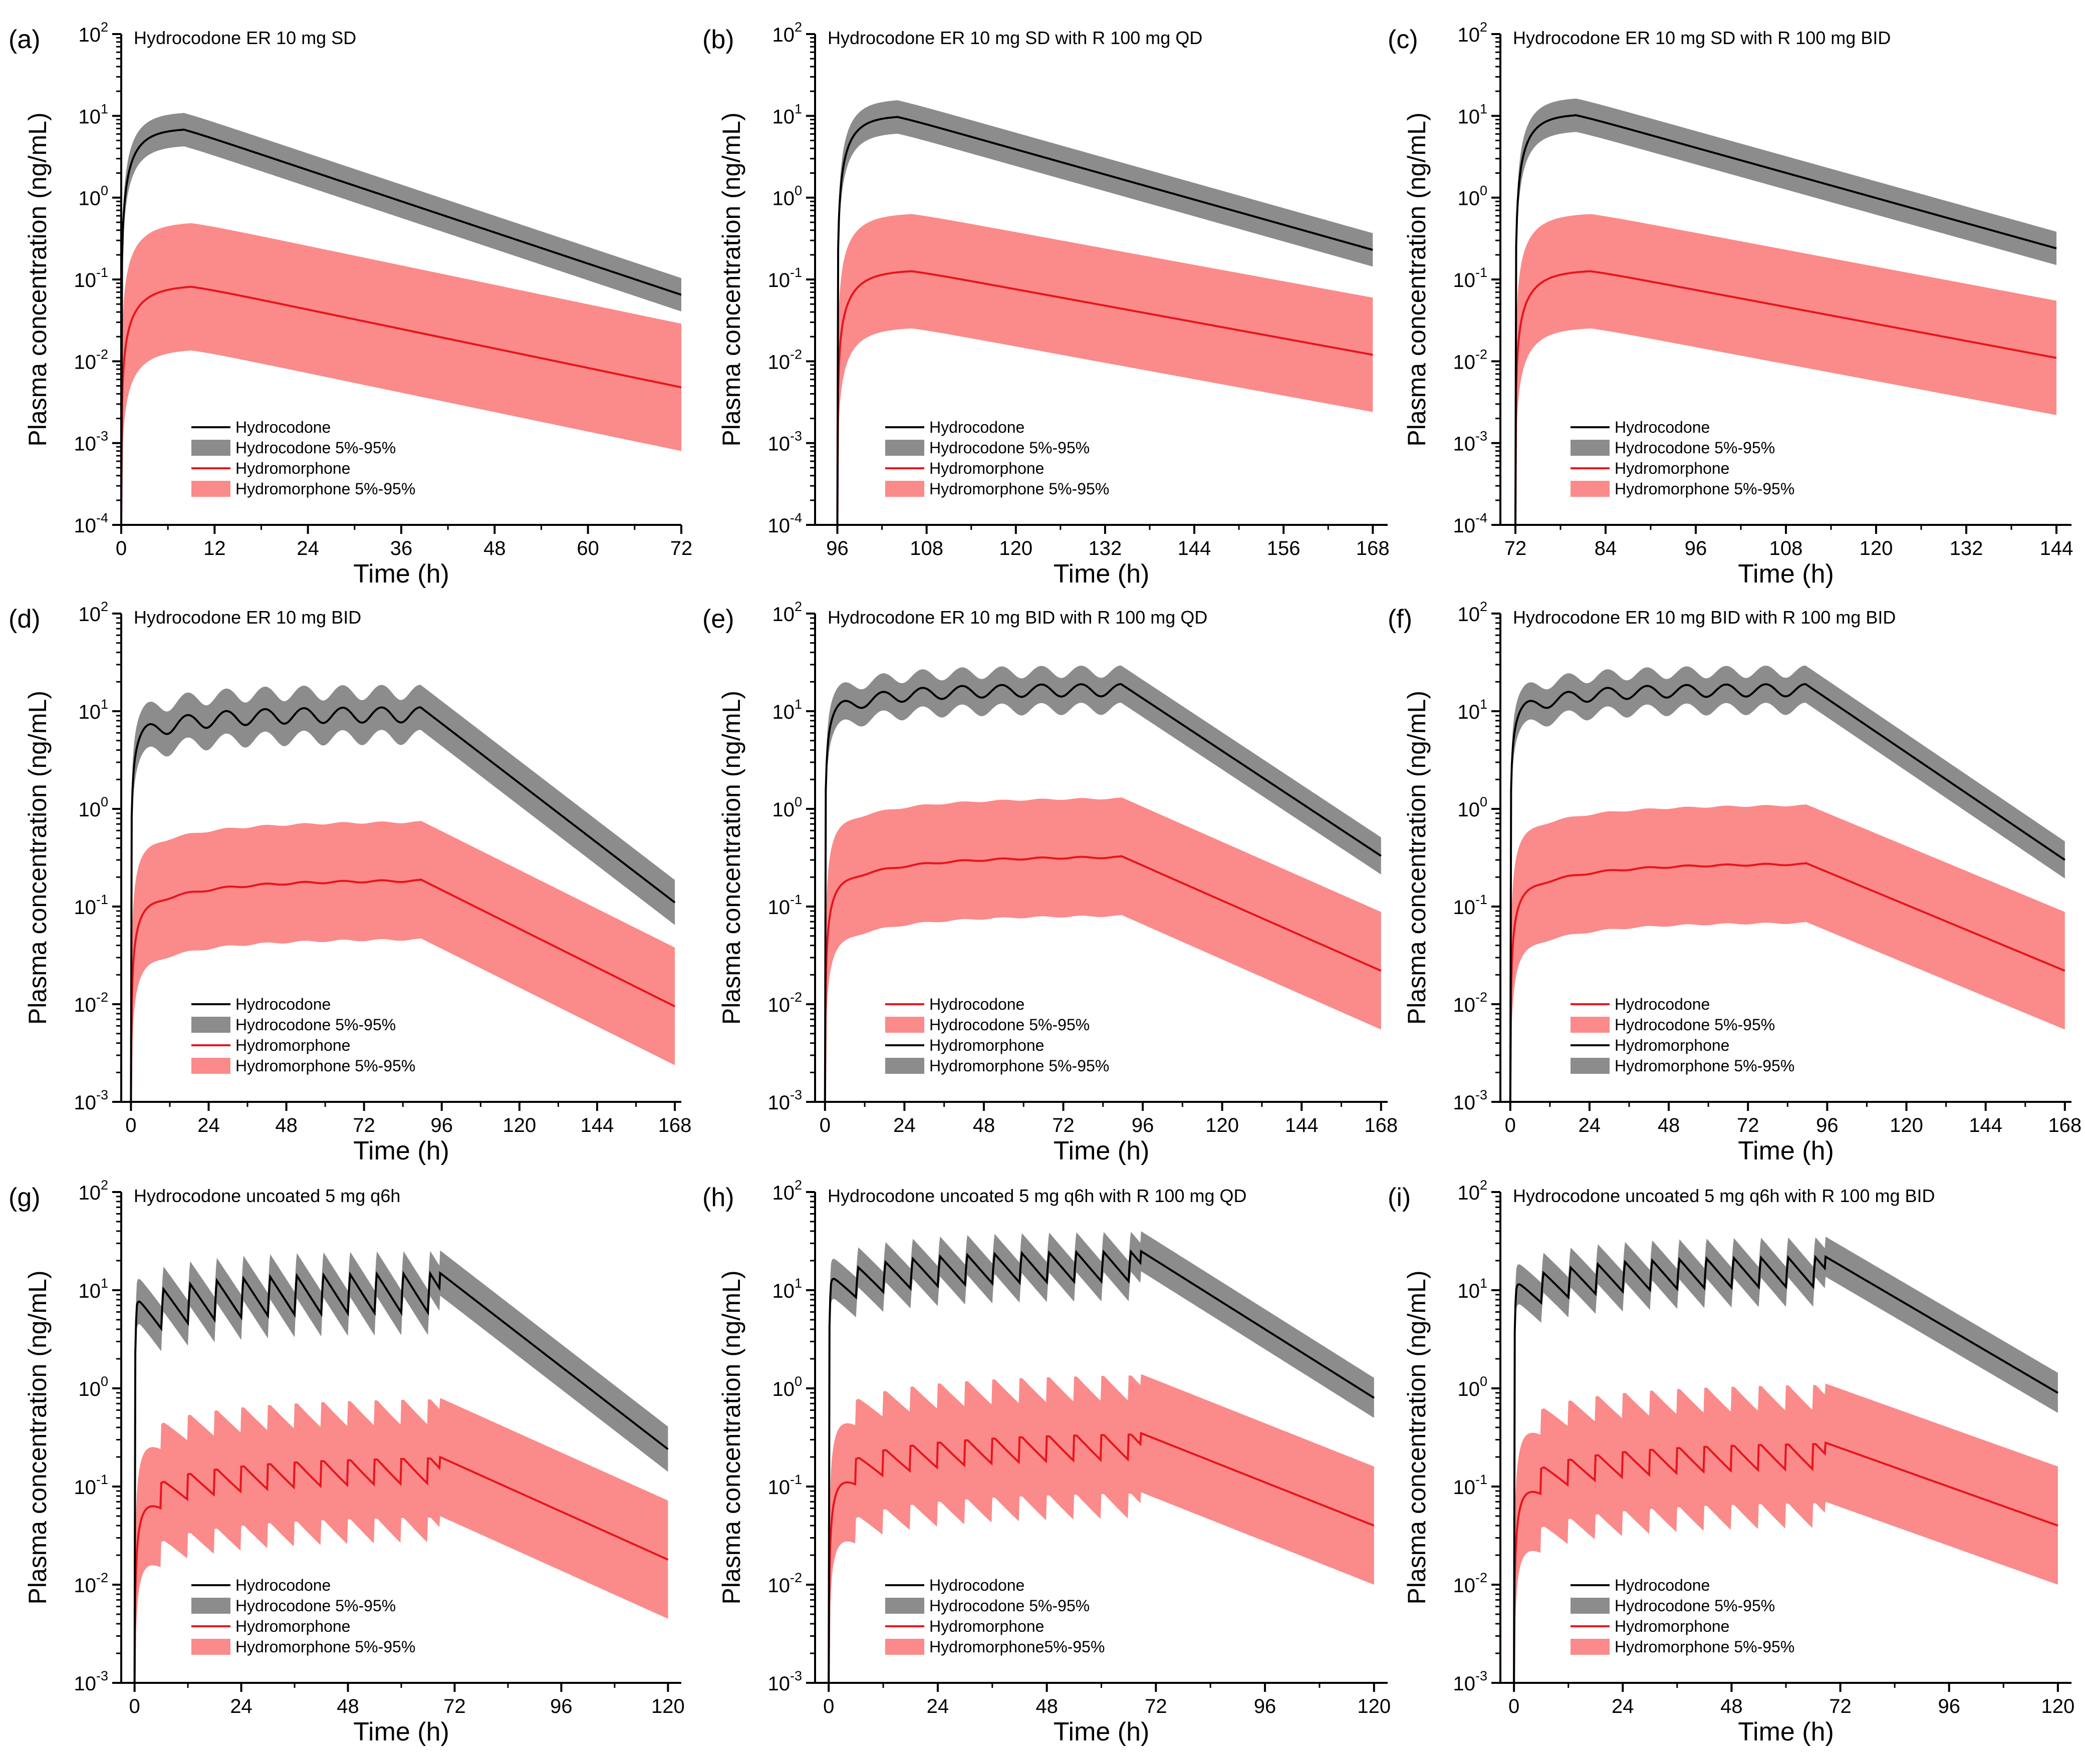 This screenshot has height=1764, width=2085. I want to click on legend-label: Hydrocodone 5%-95%, so click(1695, 448).